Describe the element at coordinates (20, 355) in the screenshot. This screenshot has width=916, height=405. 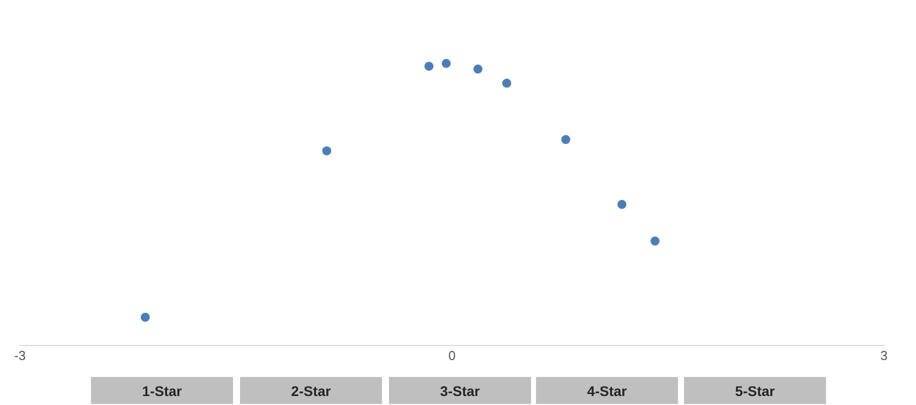
I see `x-tick-label: -3` at that location.